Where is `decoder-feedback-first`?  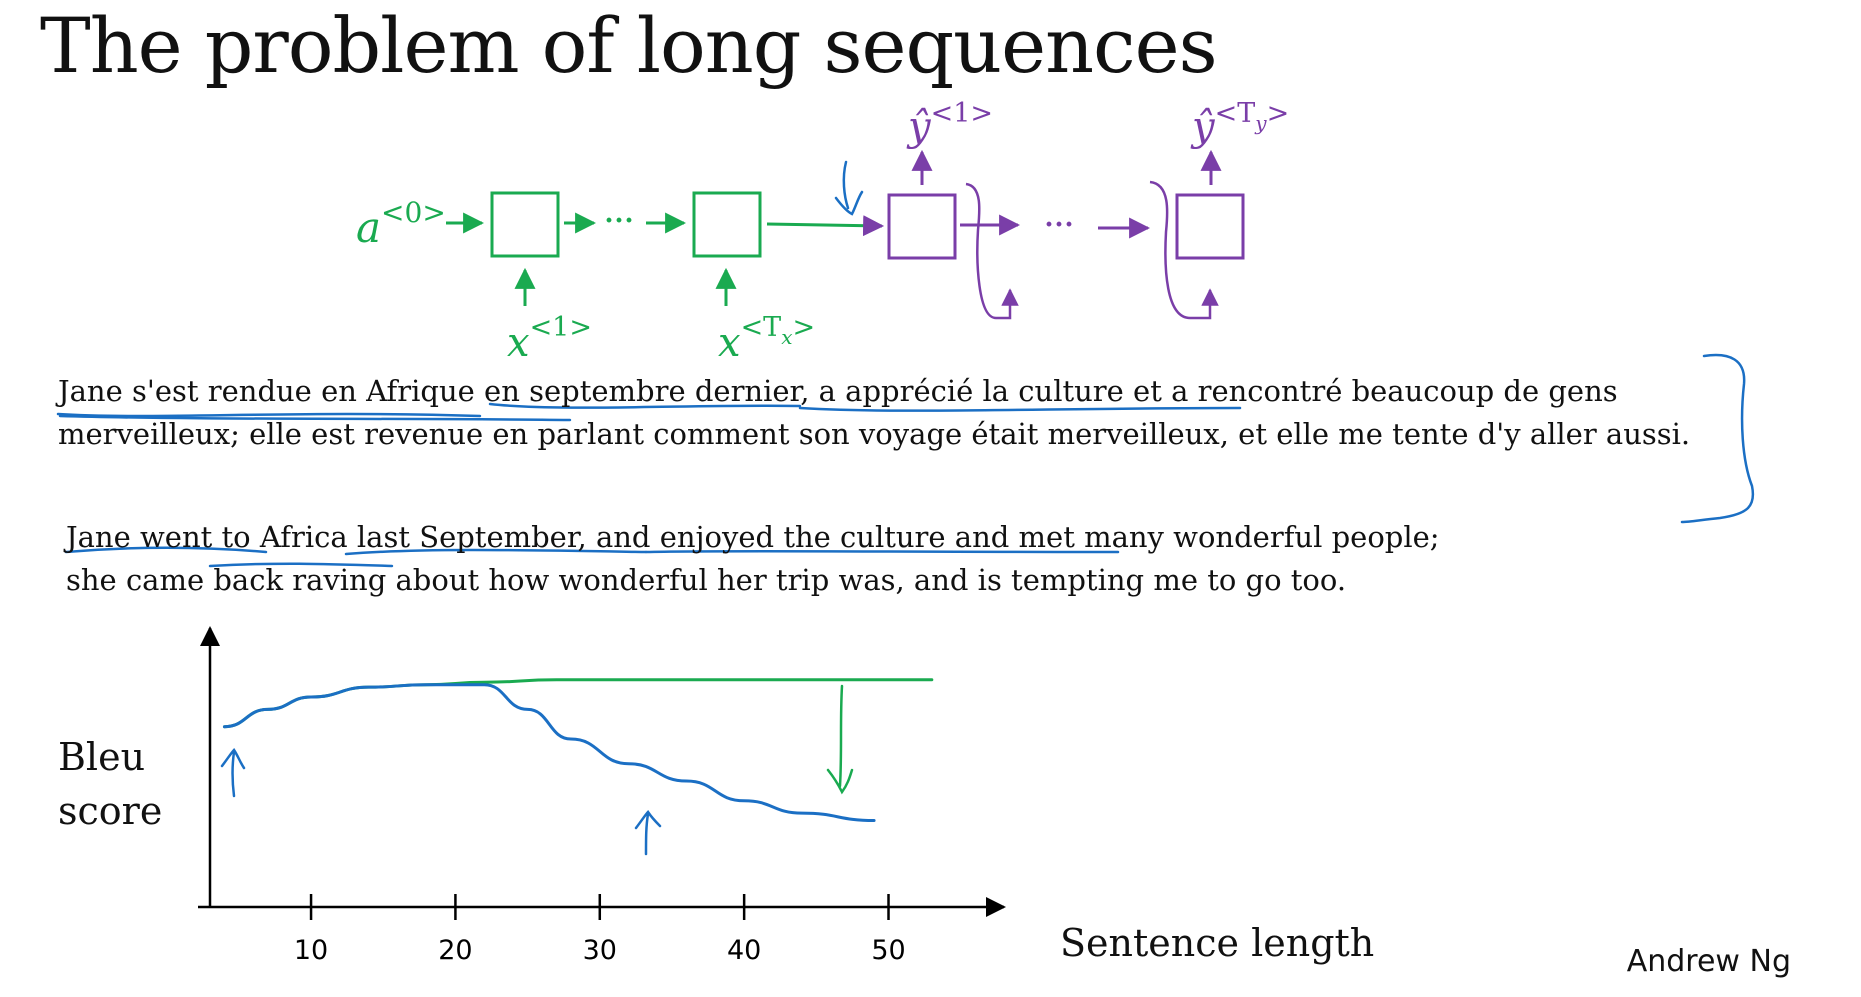
decoder-feedback-first is located at coordinates (992, 251).